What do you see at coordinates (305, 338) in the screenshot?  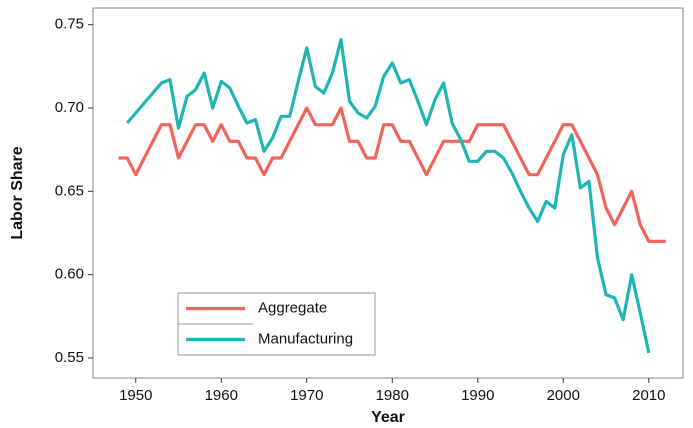 I see `legend-label: Manufacturing` at bounding box center [305, 338].